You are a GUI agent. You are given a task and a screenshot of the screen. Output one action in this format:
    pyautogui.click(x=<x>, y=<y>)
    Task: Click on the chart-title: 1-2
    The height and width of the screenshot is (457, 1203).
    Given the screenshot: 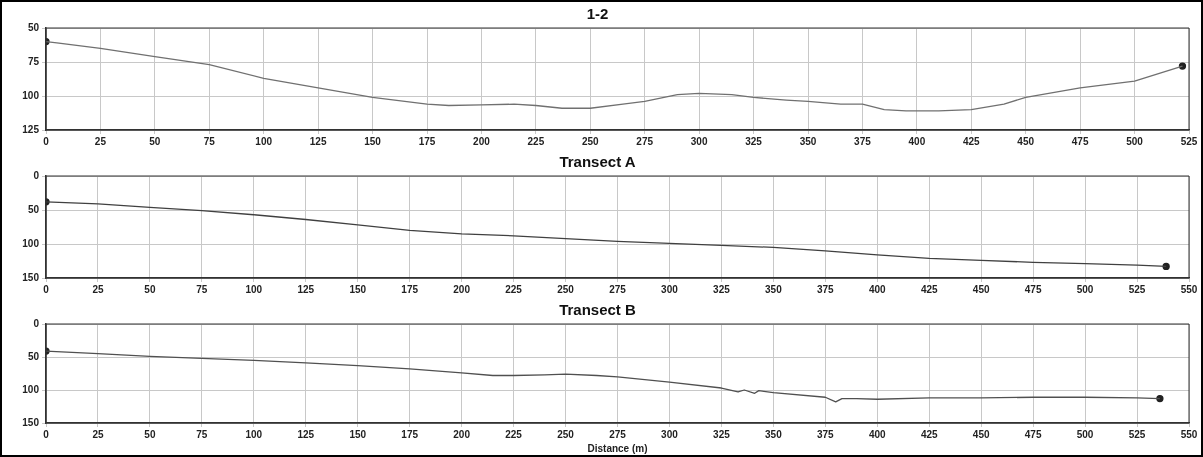 What is the action you would take?
    pyautogui.click(x=597, y=14)
    